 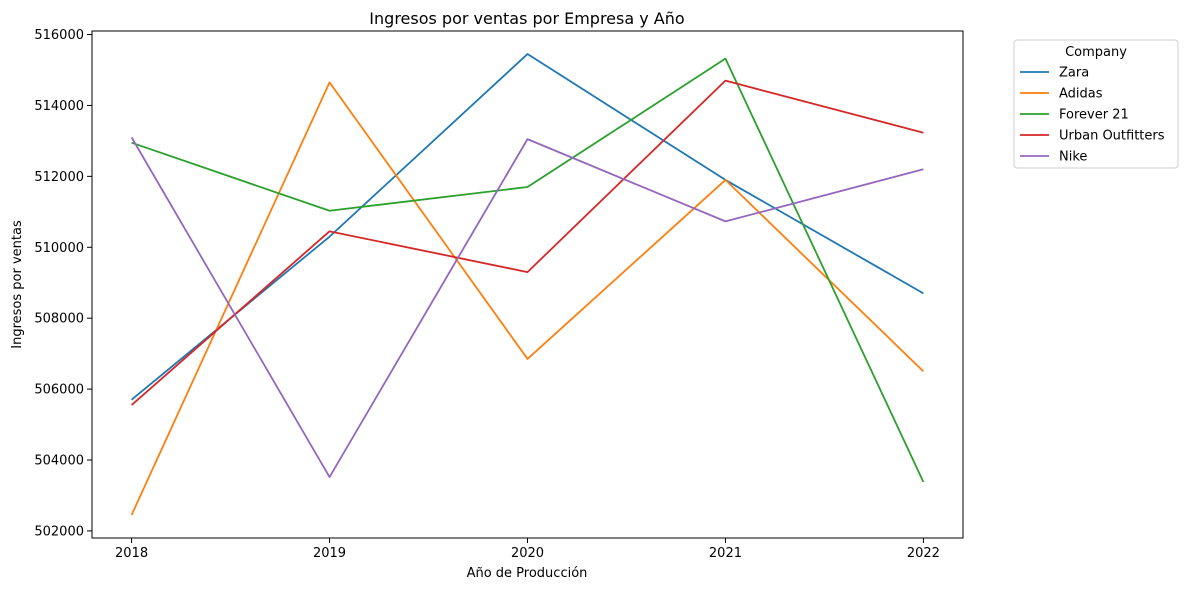 I want to click on legend-label-nike: Nike, so click(x=1073, y=157).